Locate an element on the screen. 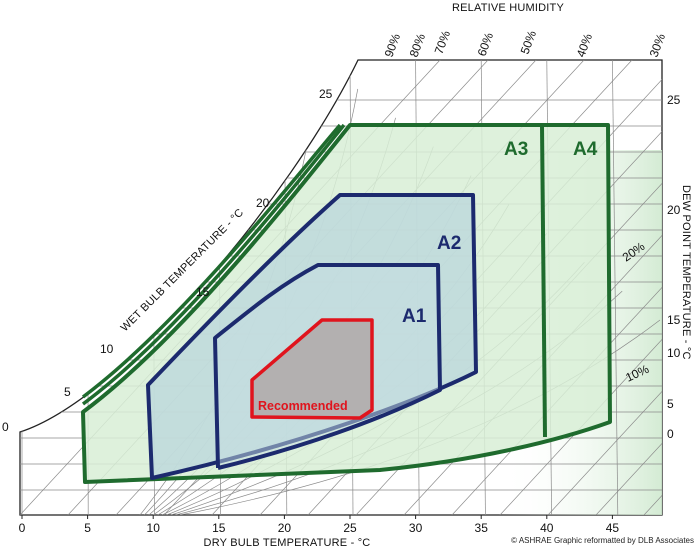  zone-recommended-area is located at coordinates (312, 369).